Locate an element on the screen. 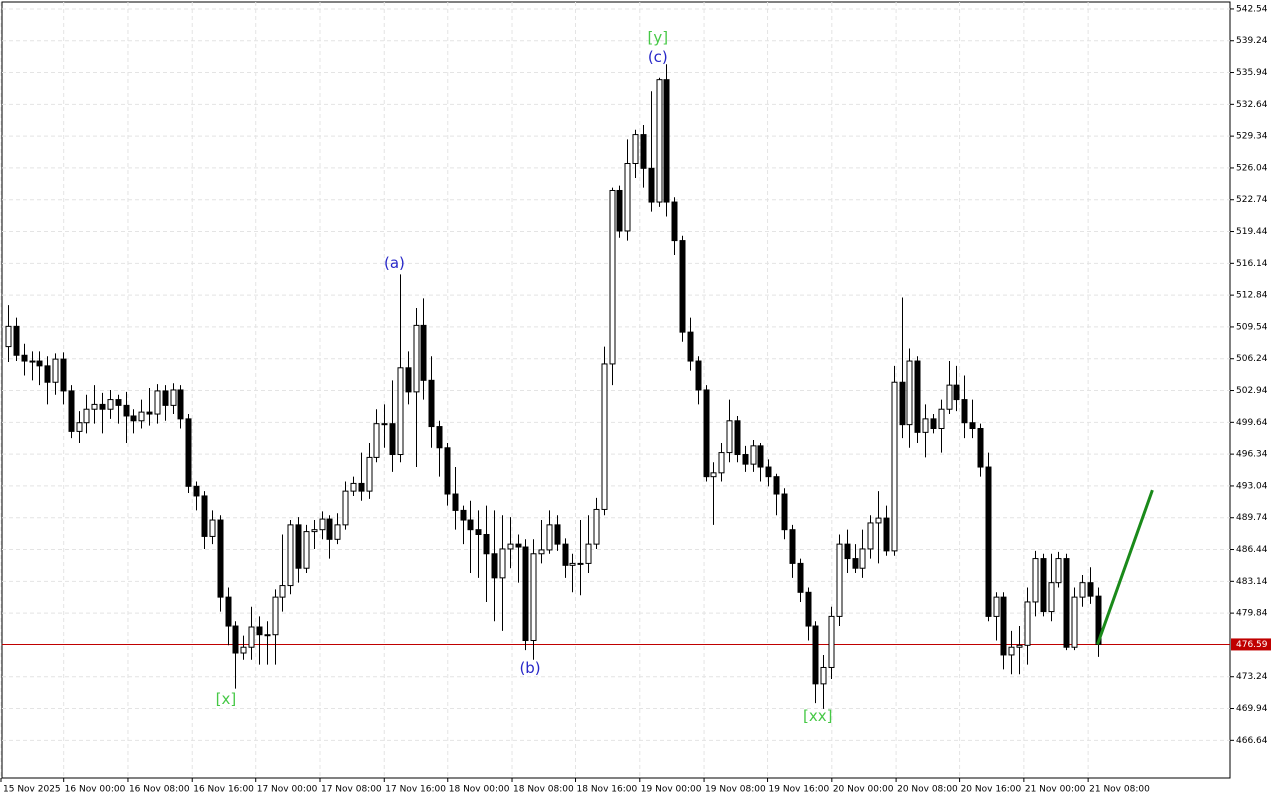 The image size is (1280, 800). y-tick-label: 522.74 is located at coordinates (1252, 200).